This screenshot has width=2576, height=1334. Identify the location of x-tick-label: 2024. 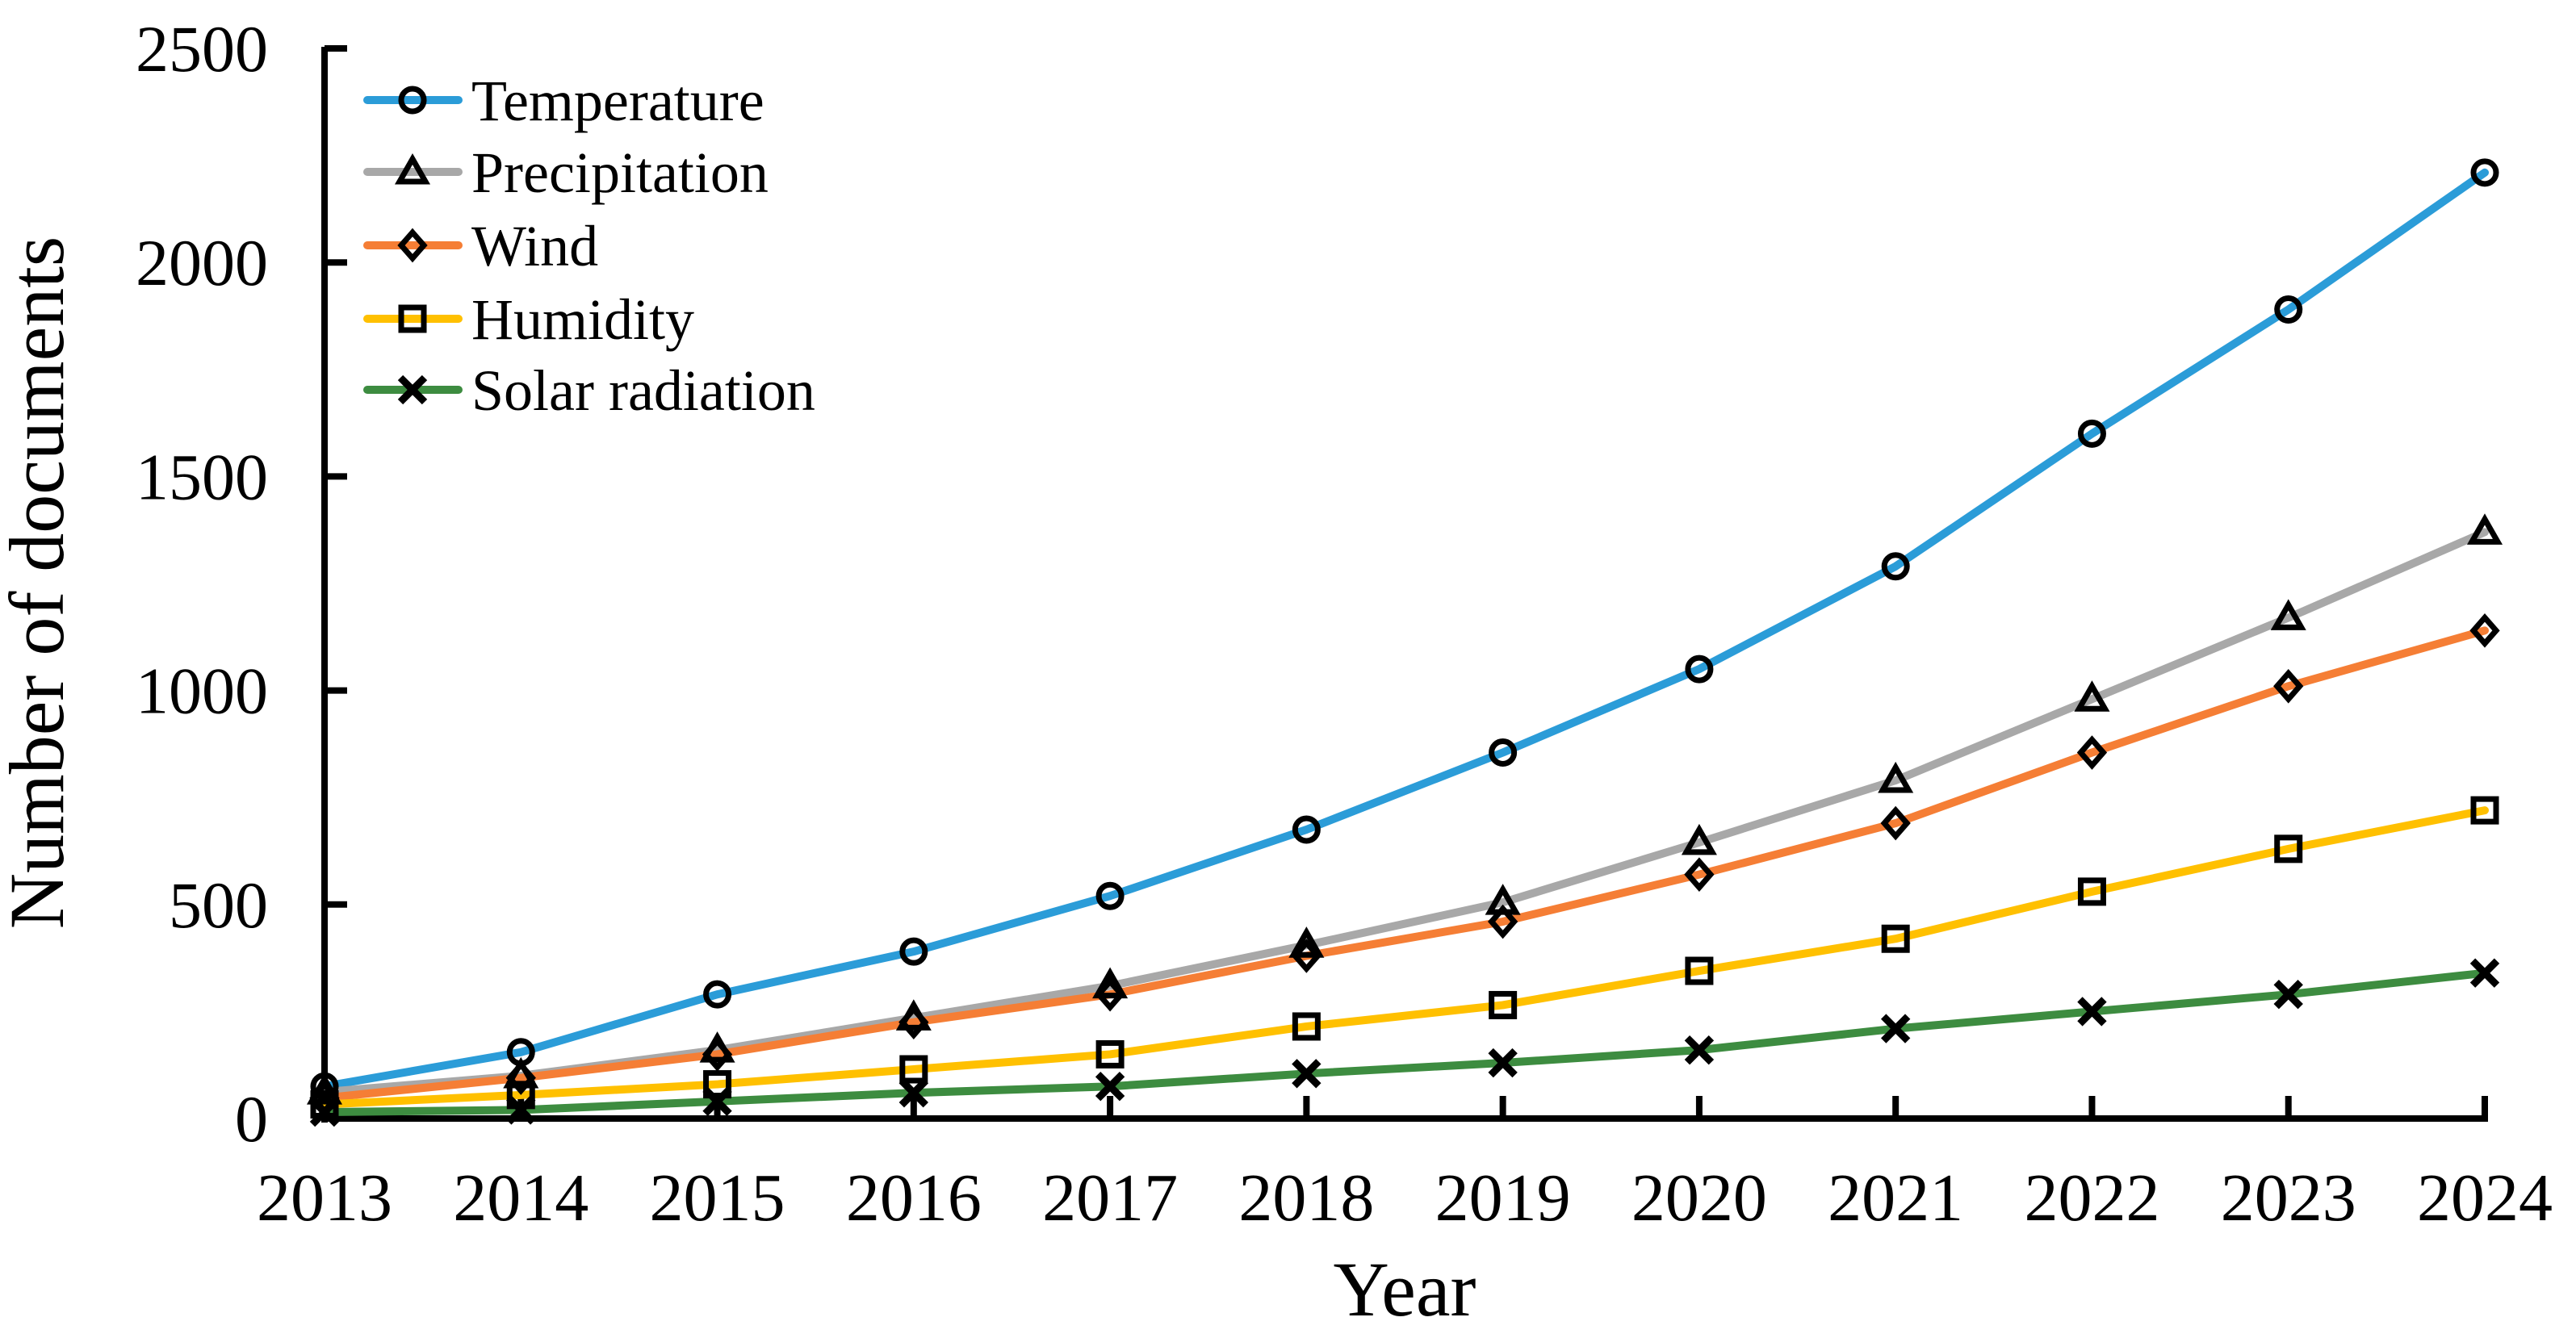
(2485, 1198).